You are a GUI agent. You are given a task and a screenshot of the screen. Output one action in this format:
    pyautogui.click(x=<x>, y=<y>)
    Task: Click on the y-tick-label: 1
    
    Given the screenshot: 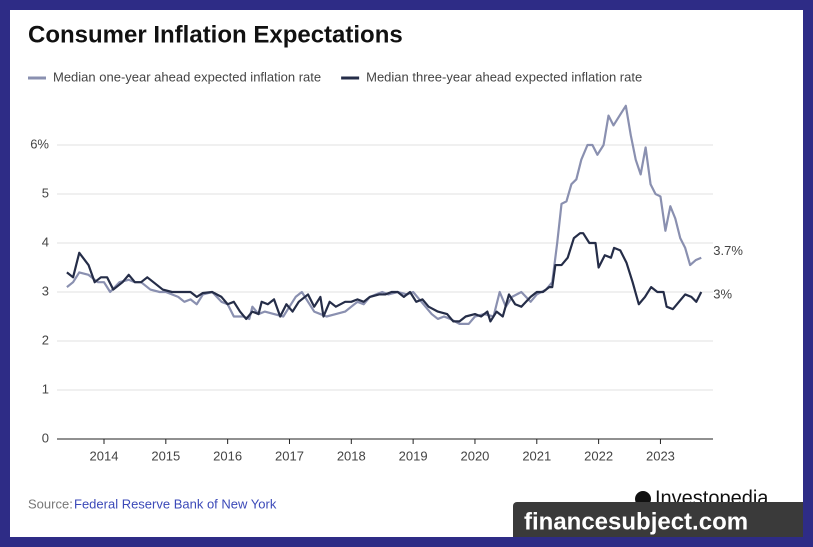 What is the action you would take?
    pyautogui.click(x=45, y=388)
    